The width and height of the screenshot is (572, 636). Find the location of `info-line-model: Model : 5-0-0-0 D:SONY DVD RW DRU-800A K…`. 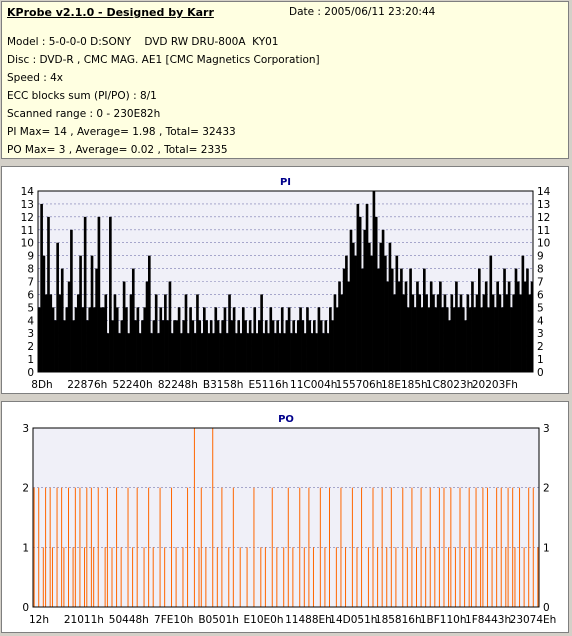

info-line-model: Model : 5-0-0-0 D:SONY DVD RW DRU-800A K… is located at coordinates (143, 42).